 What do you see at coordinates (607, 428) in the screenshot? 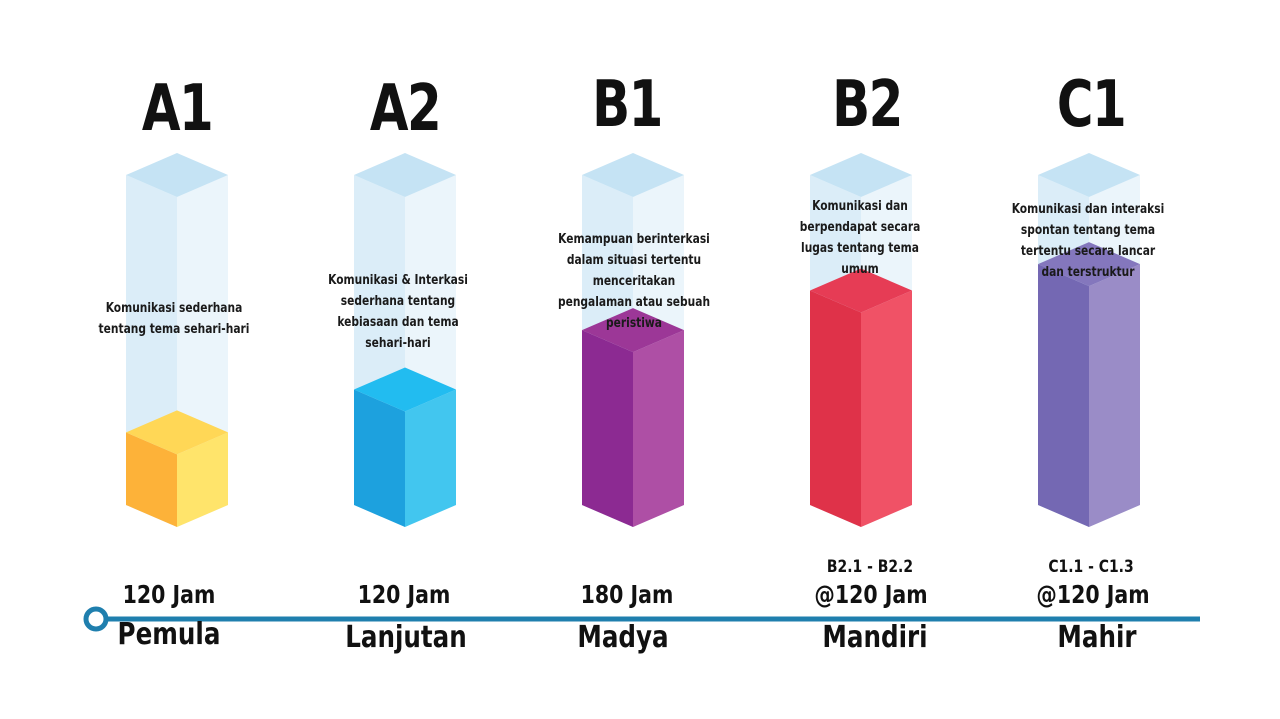
I see `fill-bar-front-b1` at bounding box center [607, 428].